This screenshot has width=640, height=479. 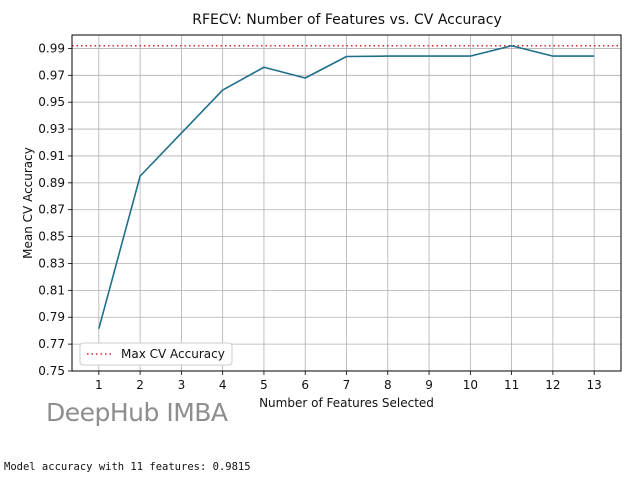 I want to click on x-axis-ticks: 1 2 3 4 5 6 7 8 9 10 11 12 13, so click(x=348, y=381).